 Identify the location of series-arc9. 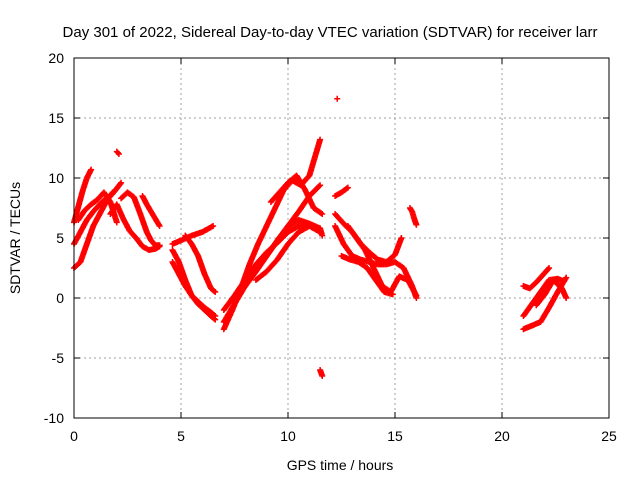
(193, 235).